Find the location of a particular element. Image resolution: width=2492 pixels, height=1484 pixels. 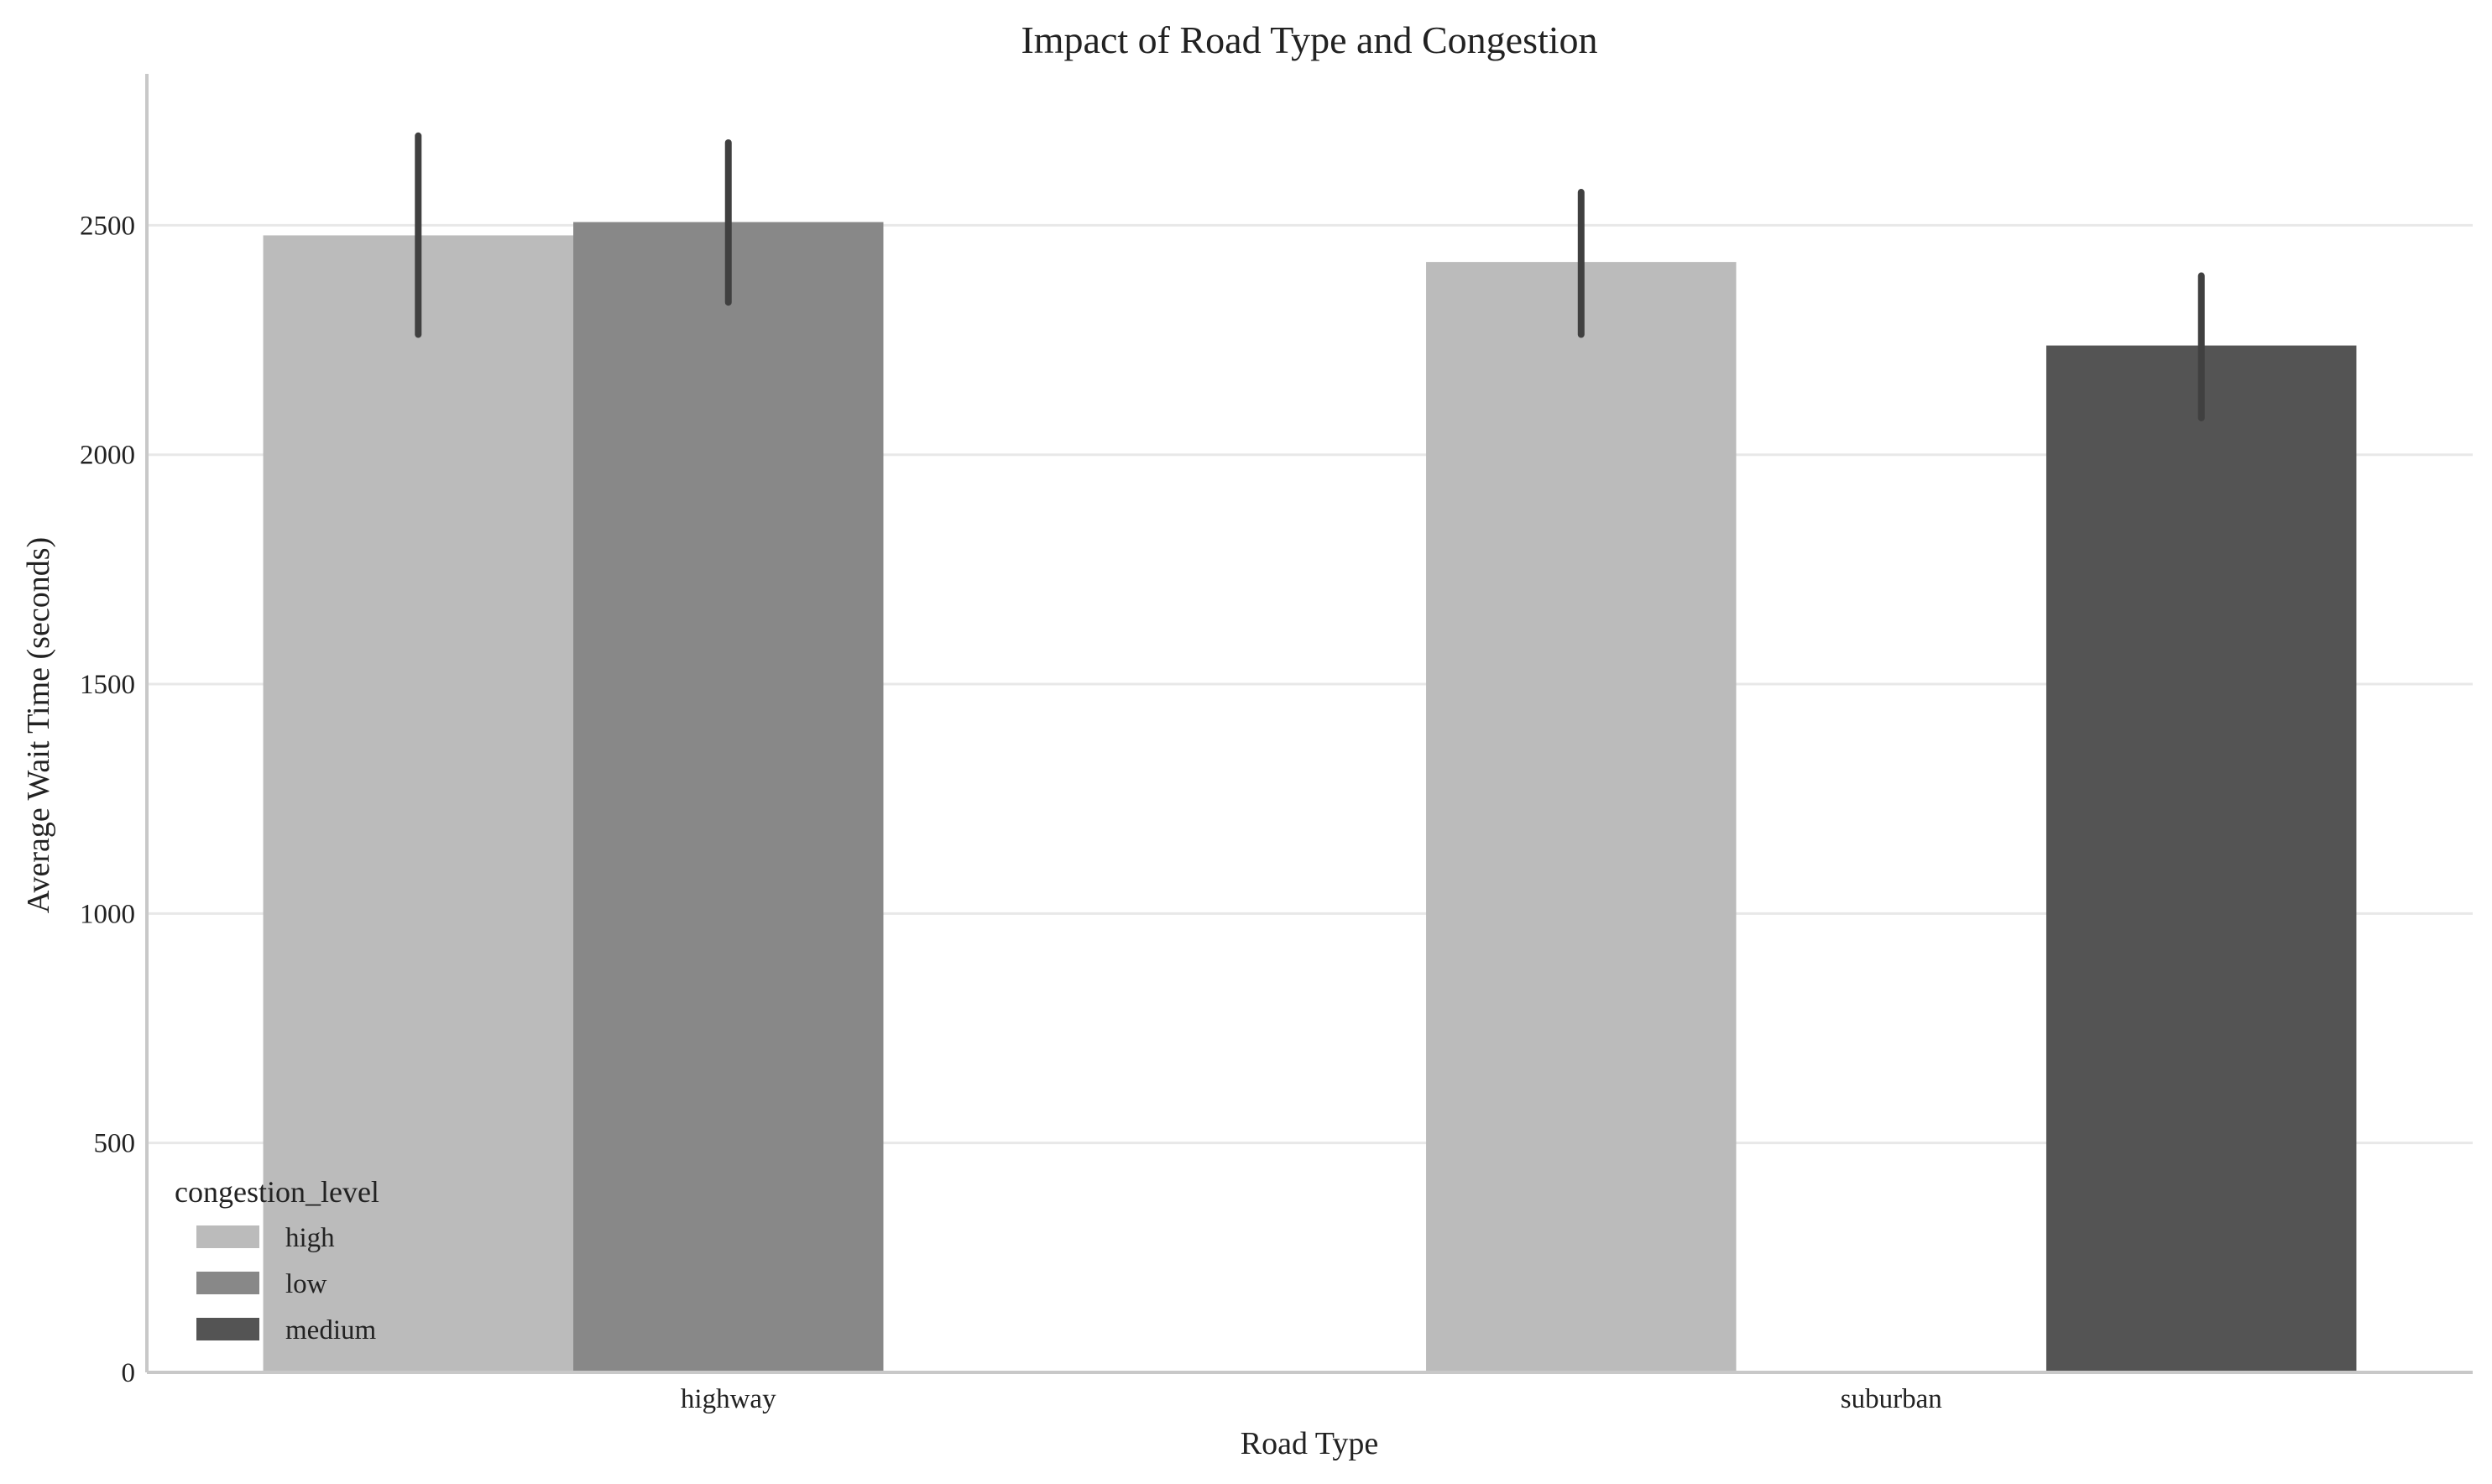

bar-highway-low is located at coordinates (728, 797).